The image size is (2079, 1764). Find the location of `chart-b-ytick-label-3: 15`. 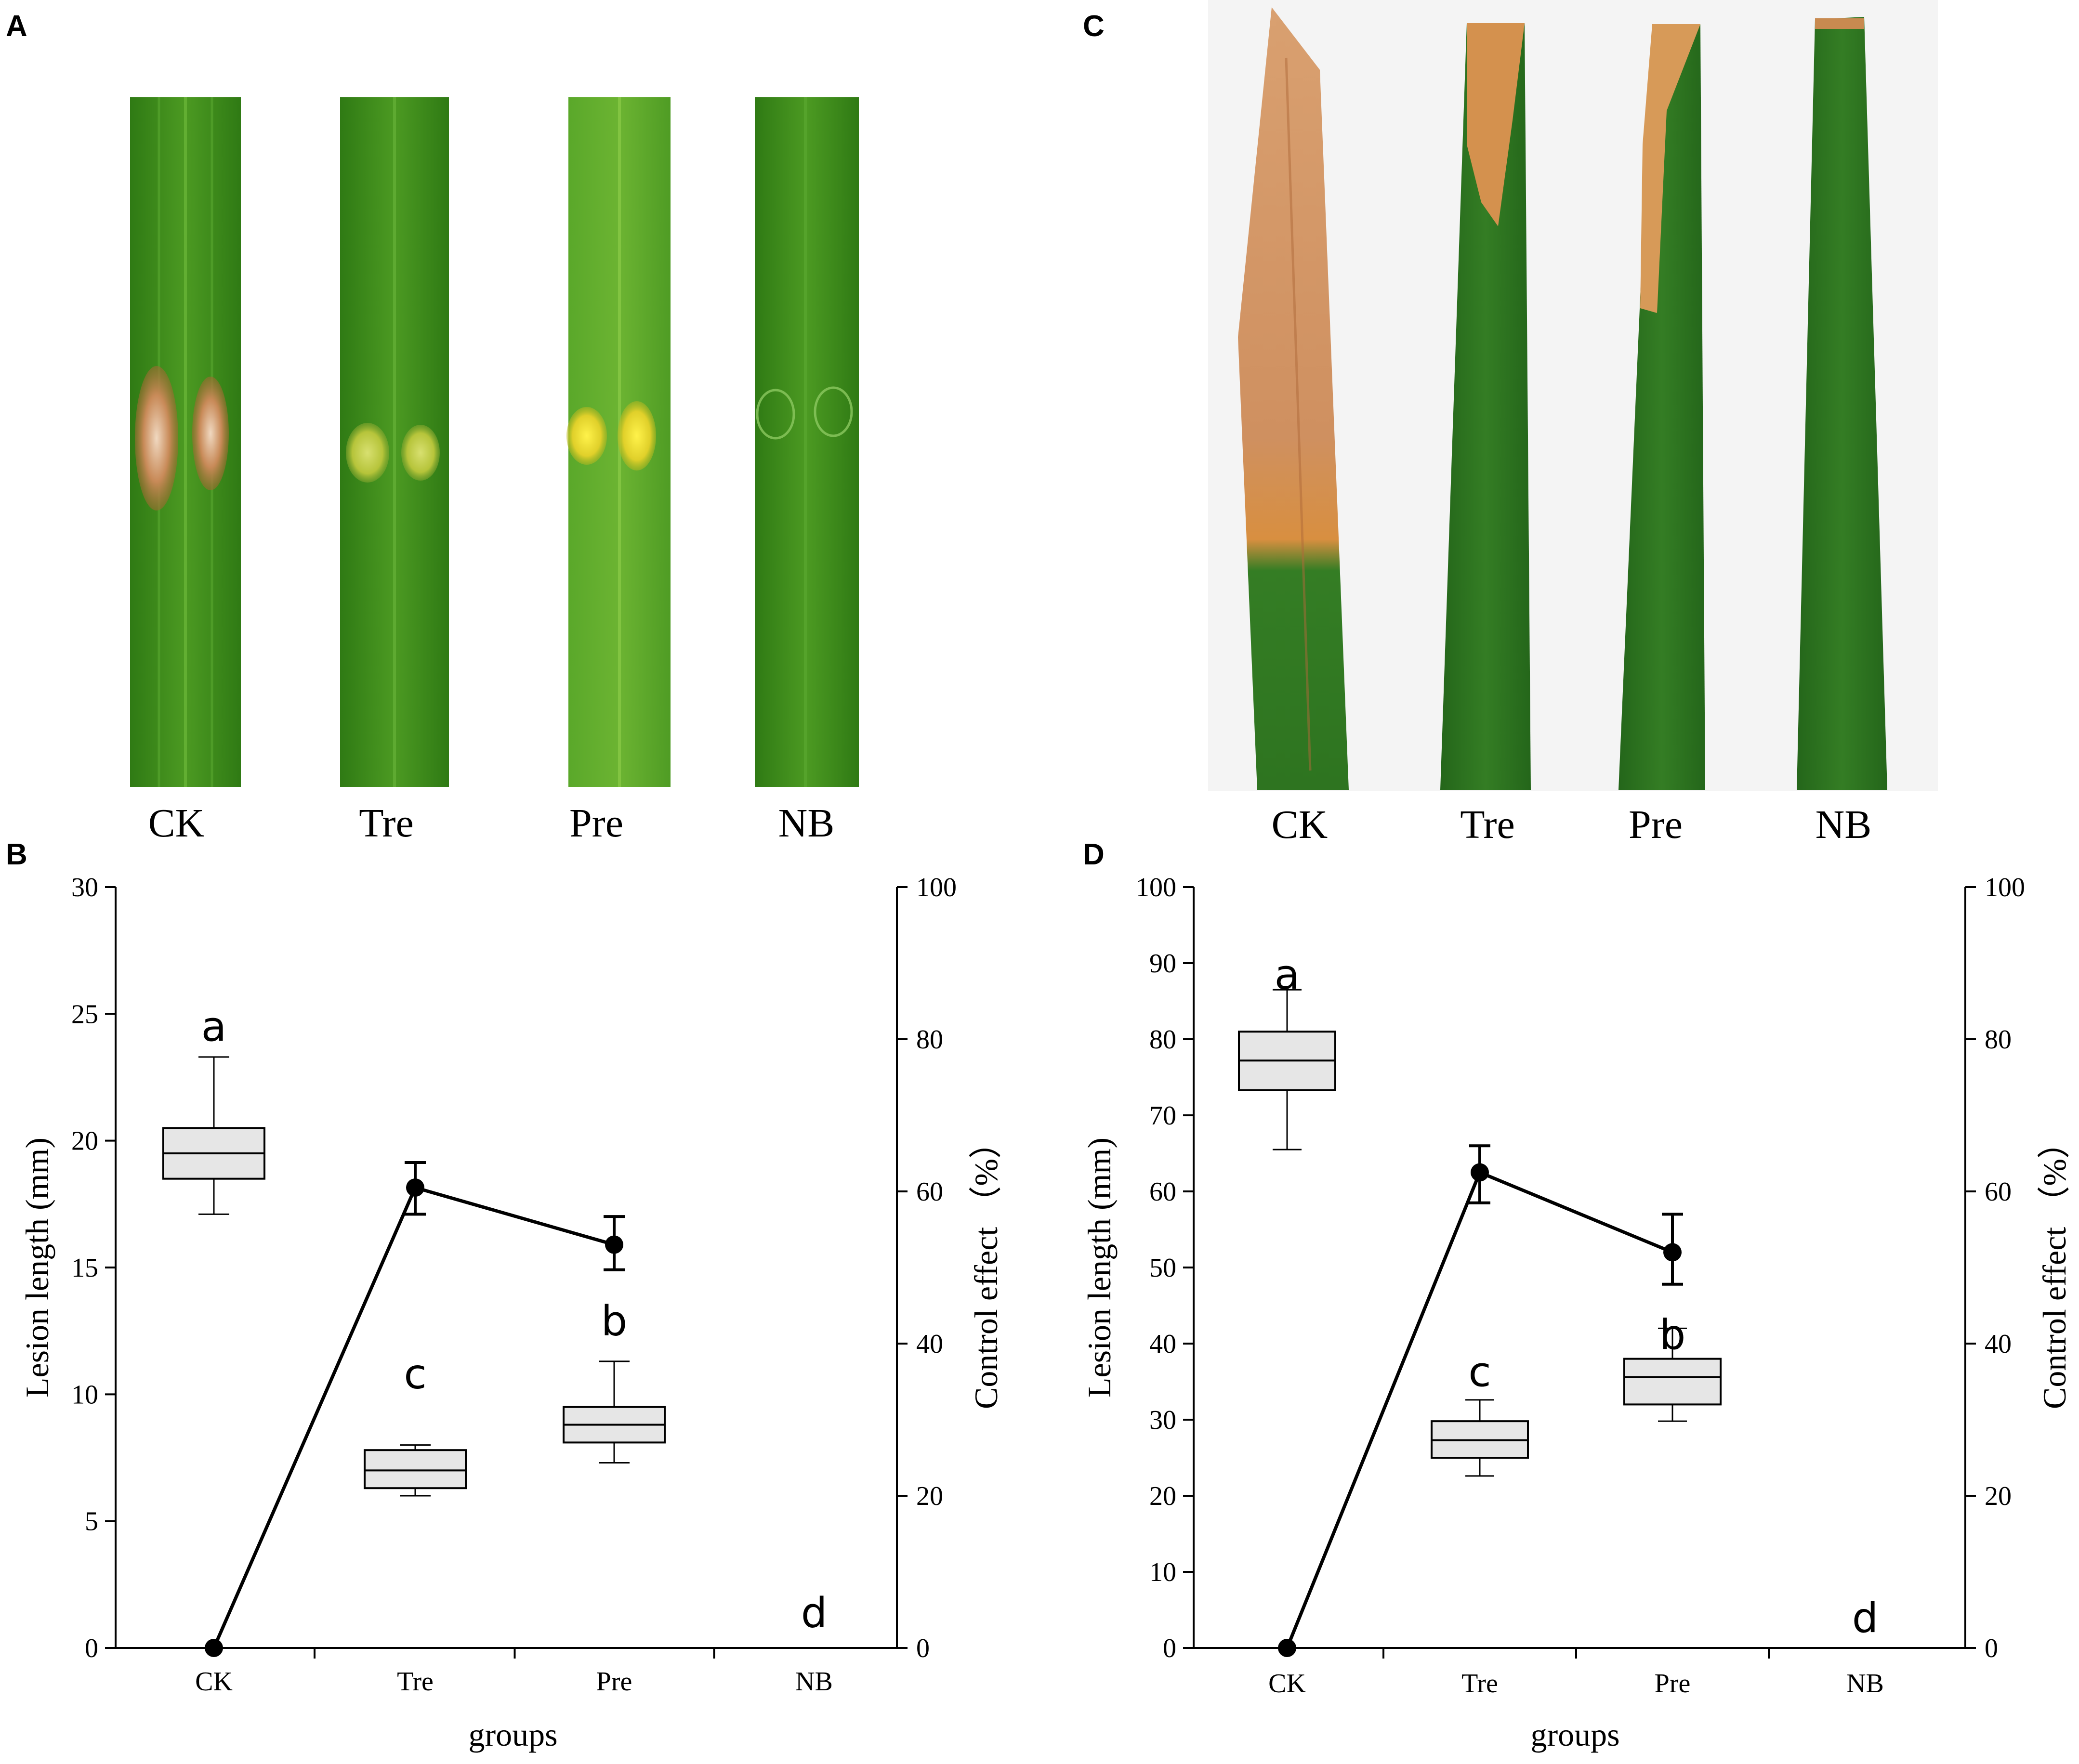

chart-b-ytick-label-3: 15 is located at coordinates (85, 1268).